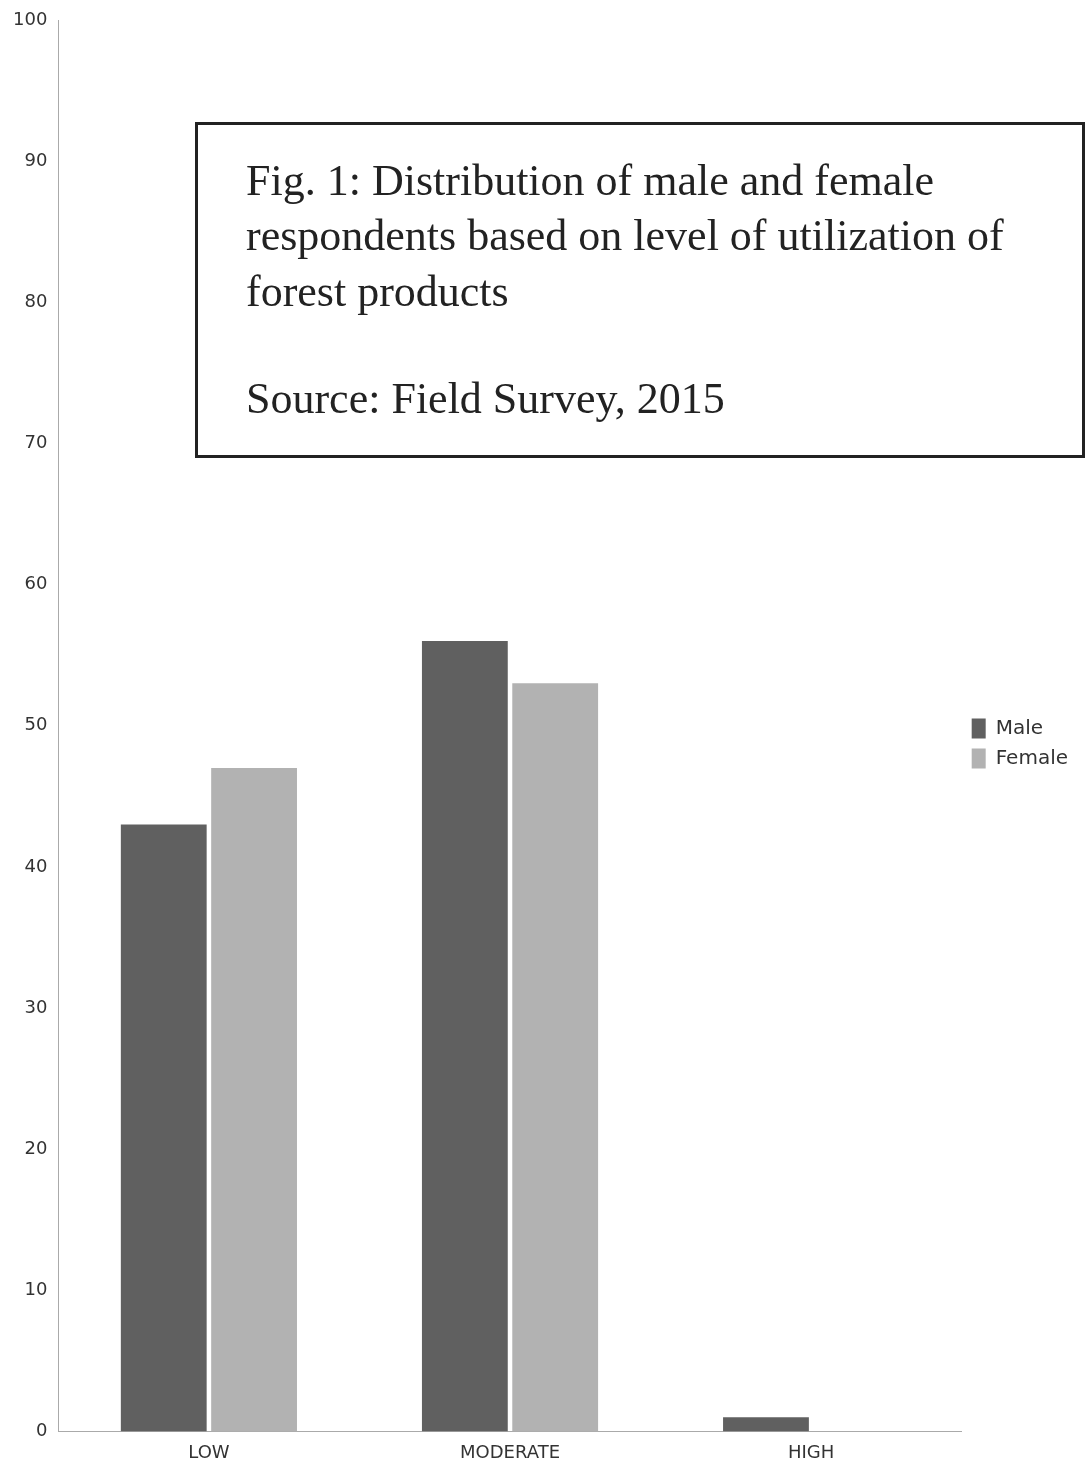 The image size is (1088, 1477). What do you see at coordinates (36, 300) in the screenshot?
I see `y-tick-label: 80` at bounding box center [36, 300].